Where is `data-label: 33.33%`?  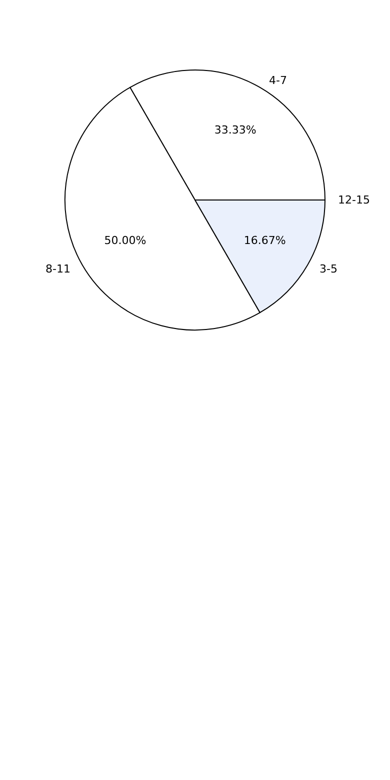 data-label: 33.33% is located at coordinates (235, 130).